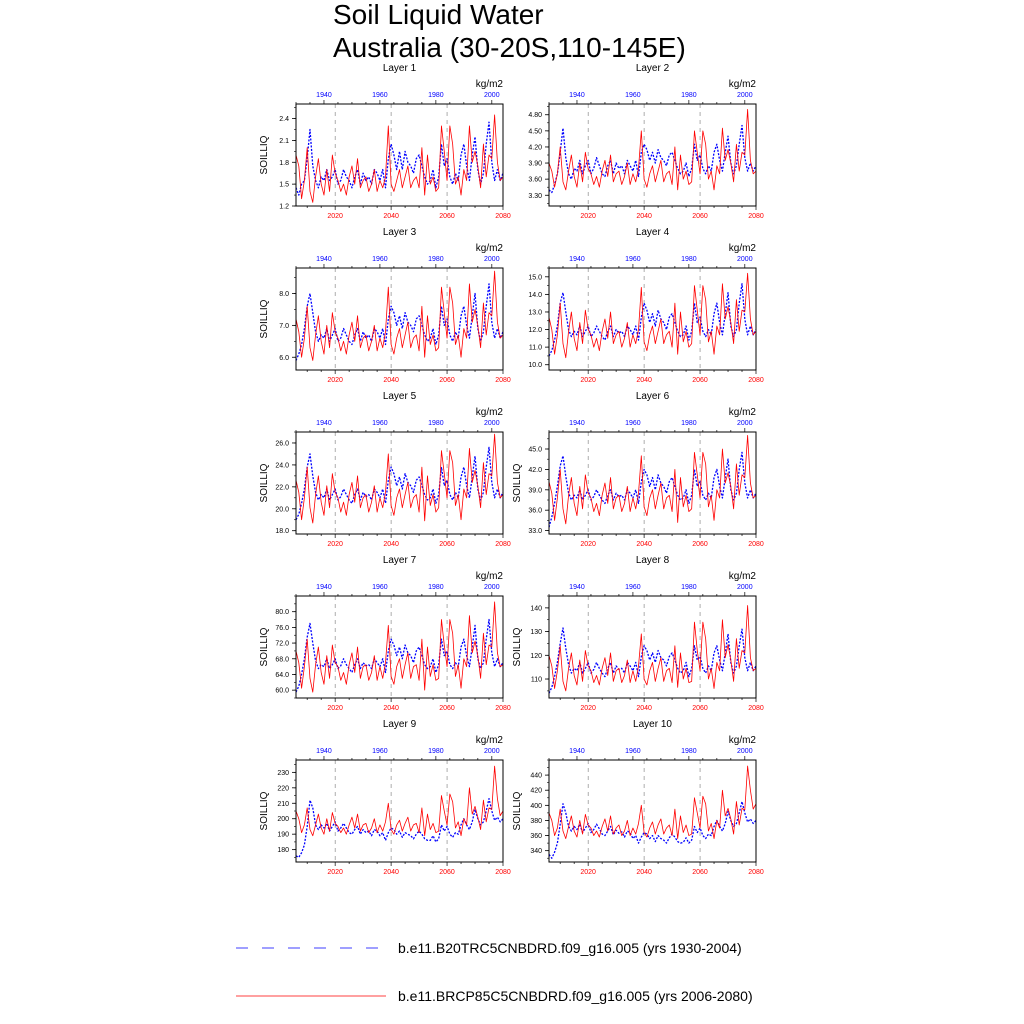  Describe the element at coordinates (689, 423) in the screenshot. I see `panel-6-xtick-top-label-3: 1980` at that location.